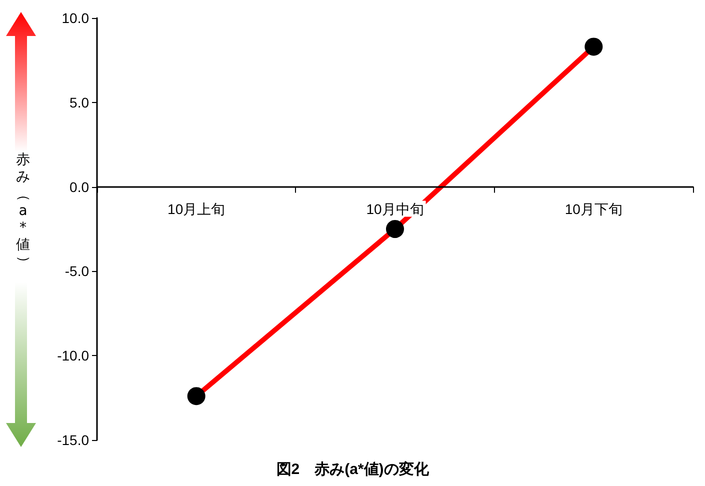  What do you see at coordinates (77, 271) in the screenshot?
I see `y-tick-label: -5.0` at bounding box center [77, 271].